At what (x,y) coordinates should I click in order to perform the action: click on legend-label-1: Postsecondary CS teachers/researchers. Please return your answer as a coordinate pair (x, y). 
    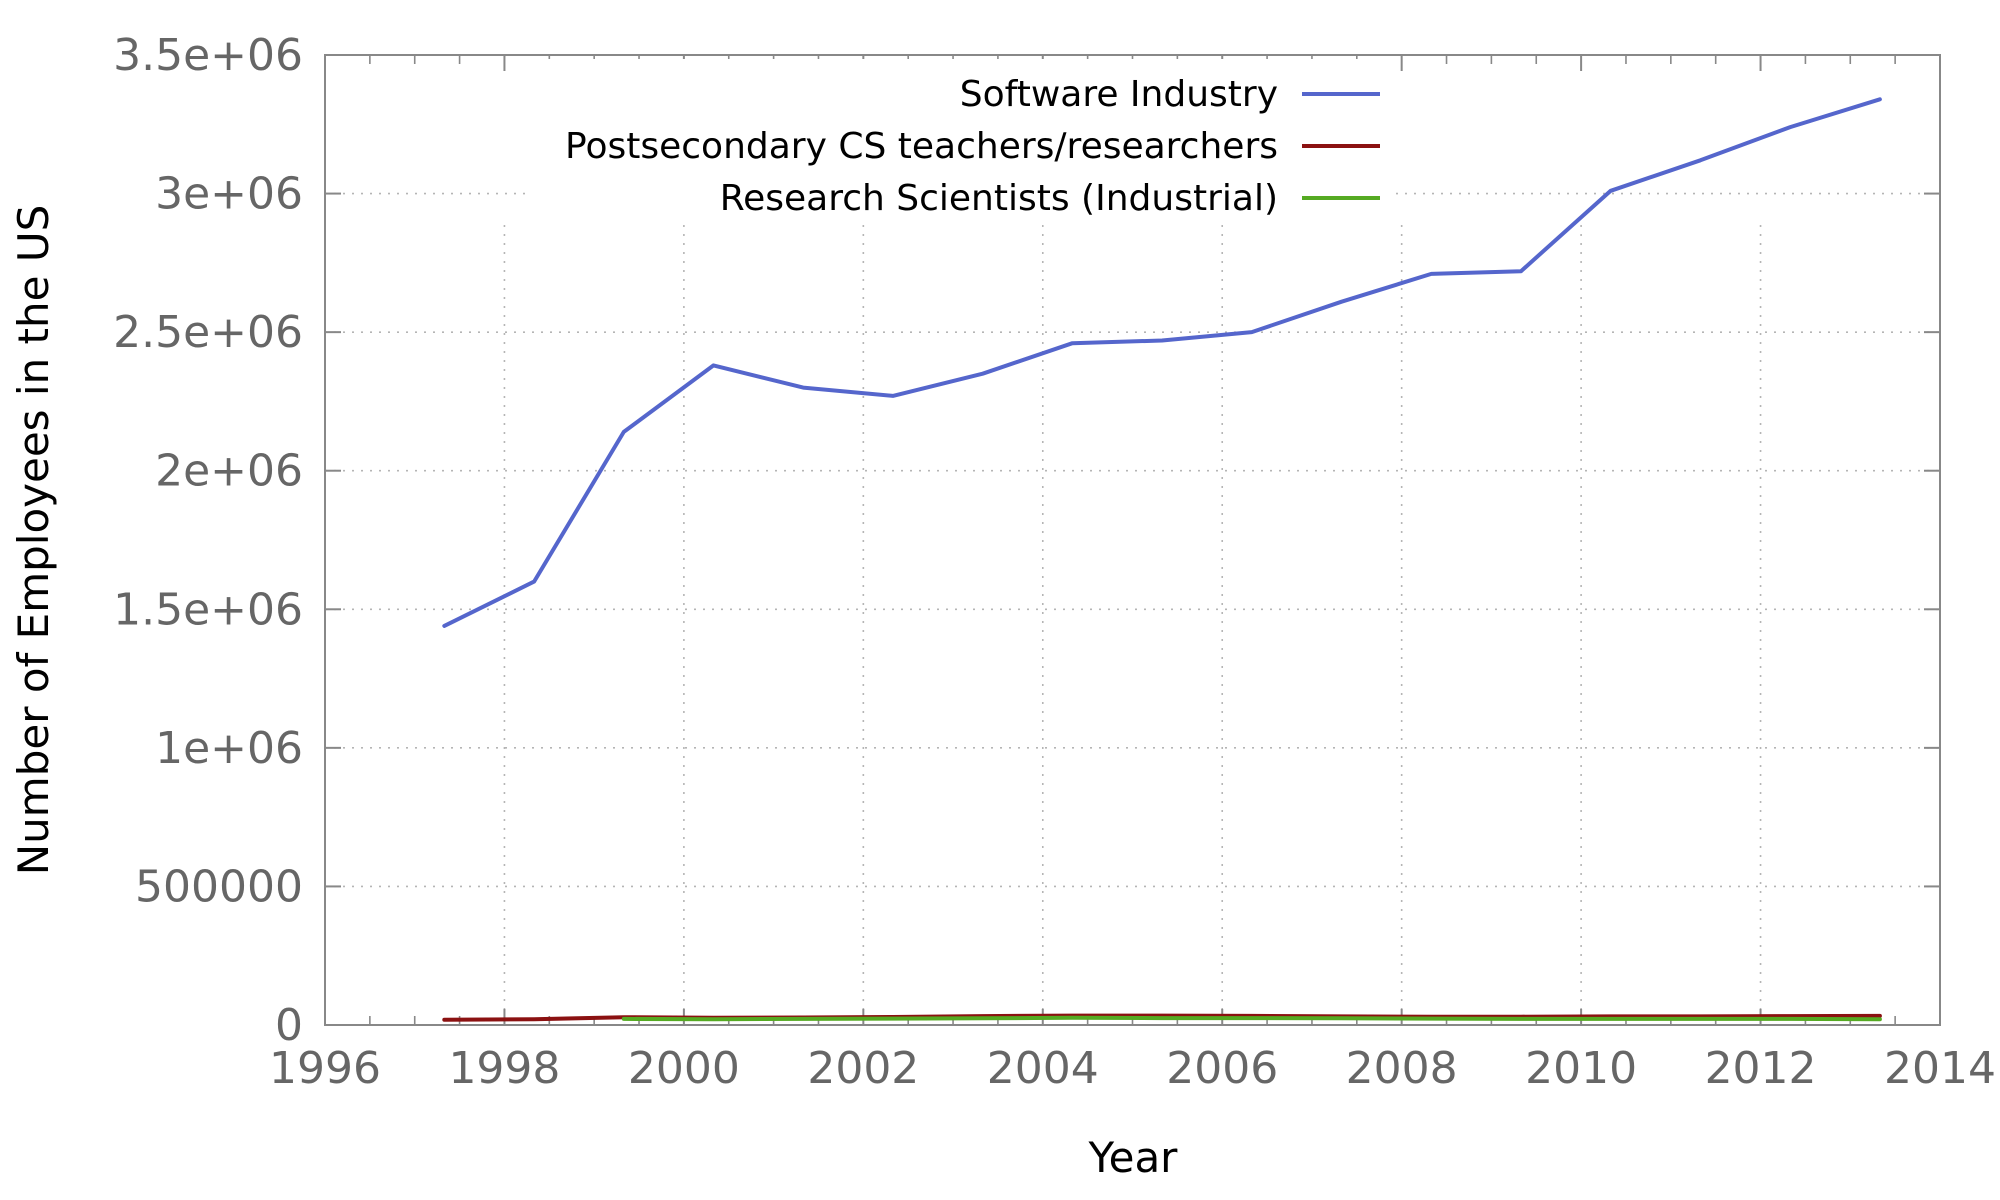
    Looking at the image, I should click on (921, 146).